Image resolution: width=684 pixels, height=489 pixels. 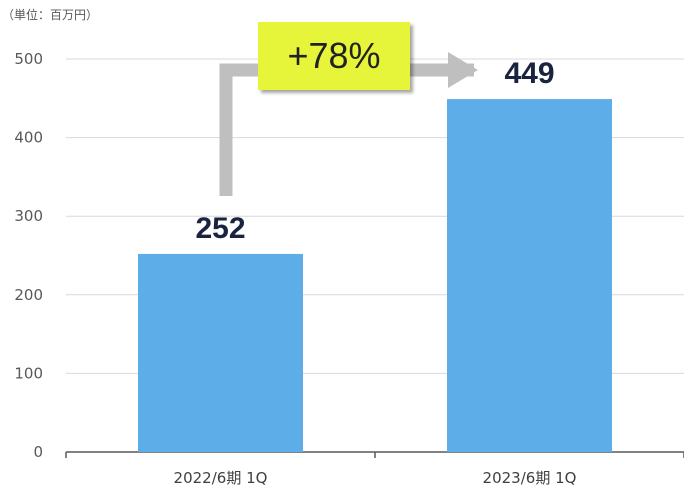 What do you see at coordinates (28, 59) in the screenshot?
I see `y-tick-label: 500` at bounding box center [28, 59].